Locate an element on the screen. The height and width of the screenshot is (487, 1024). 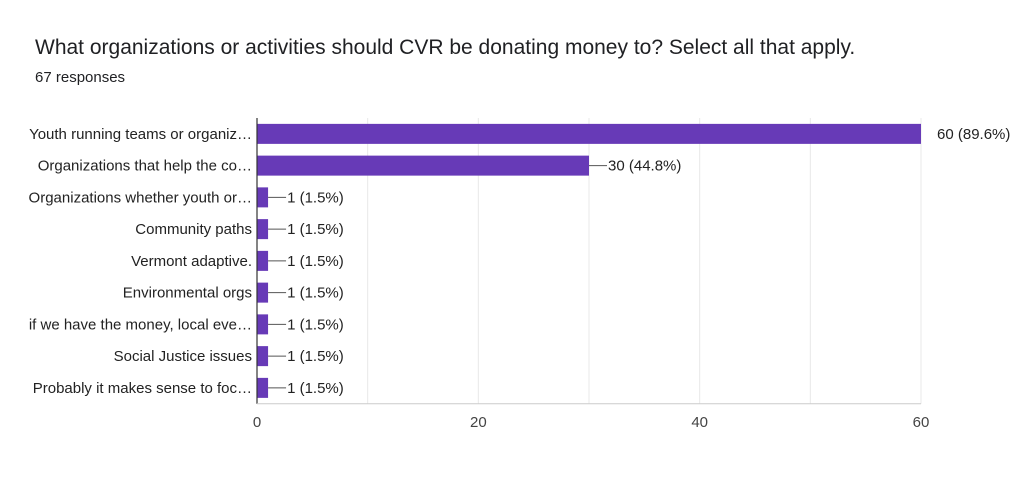
category-label: Community paths is located at coordinates (193, 229).